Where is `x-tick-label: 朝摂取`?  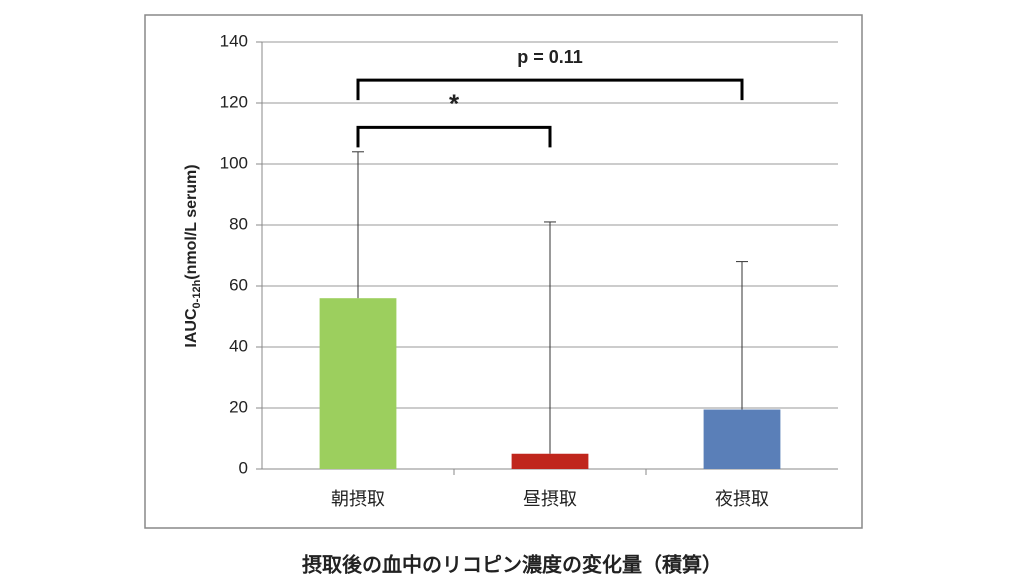
x-tick-label: 朝摂取 is located at coordinates (358, 499).